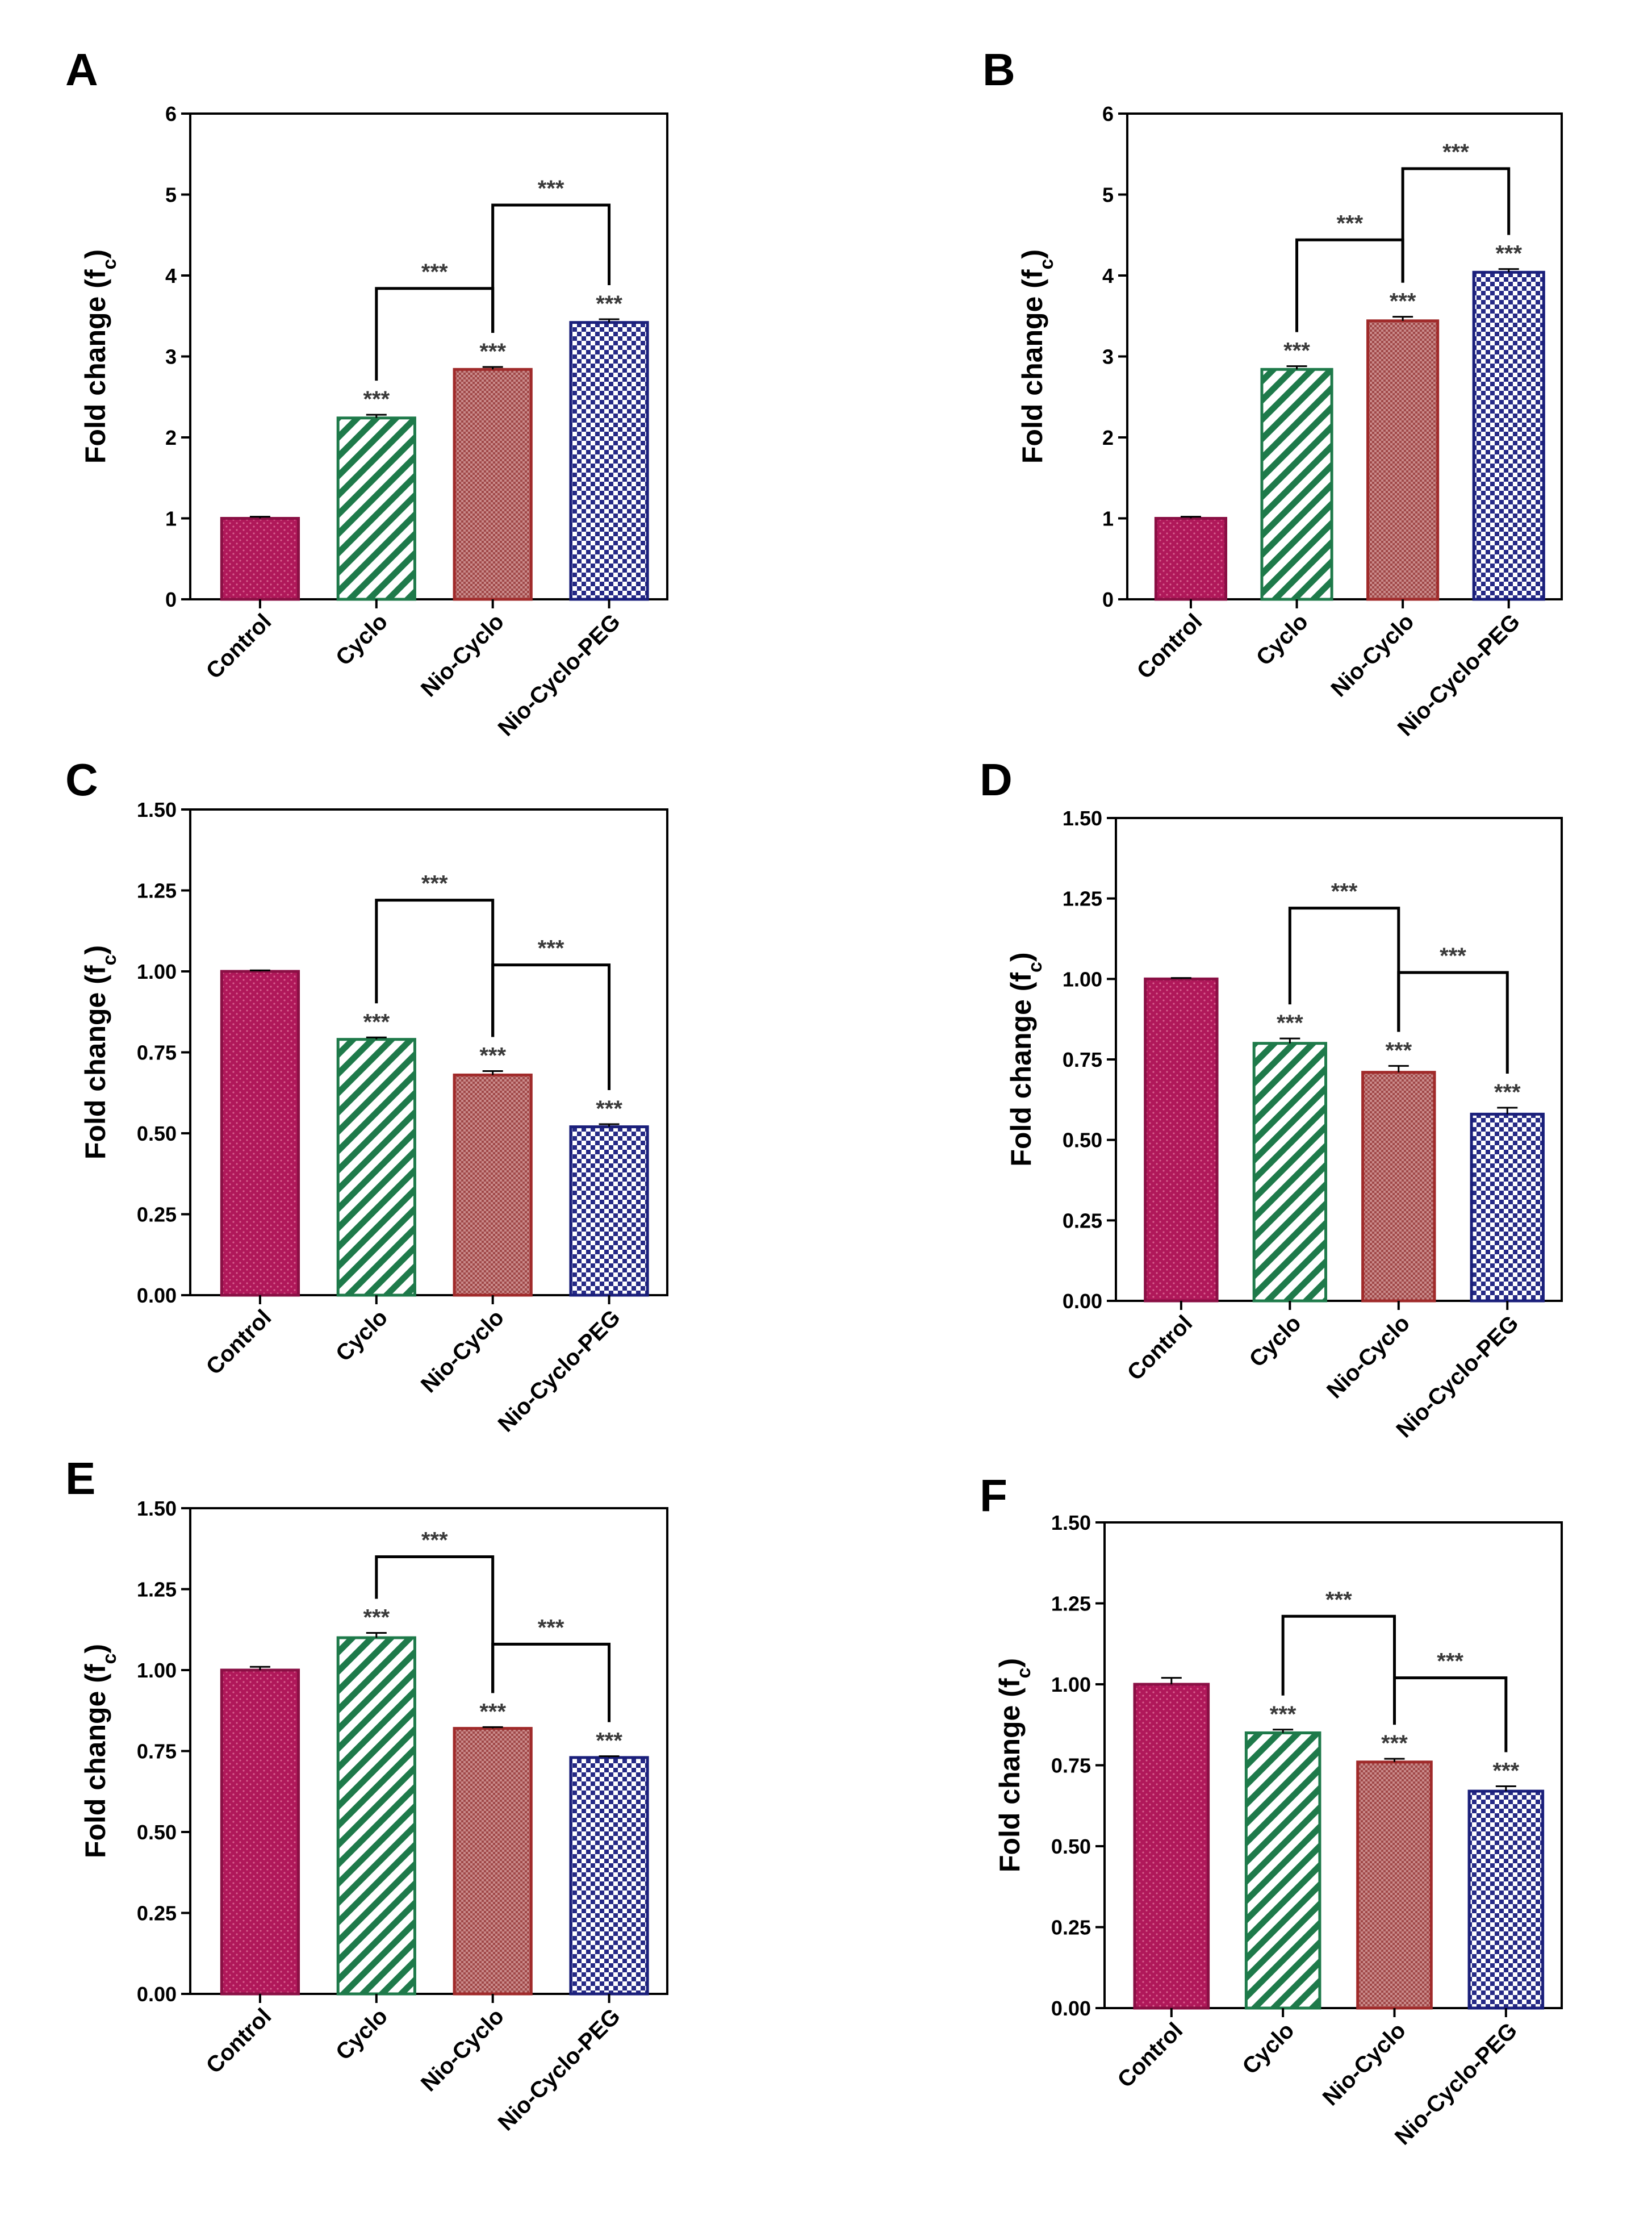 This screenshot has width=1652, height=2216. I want to click on panel-letter-b: B, so click(998, 69).